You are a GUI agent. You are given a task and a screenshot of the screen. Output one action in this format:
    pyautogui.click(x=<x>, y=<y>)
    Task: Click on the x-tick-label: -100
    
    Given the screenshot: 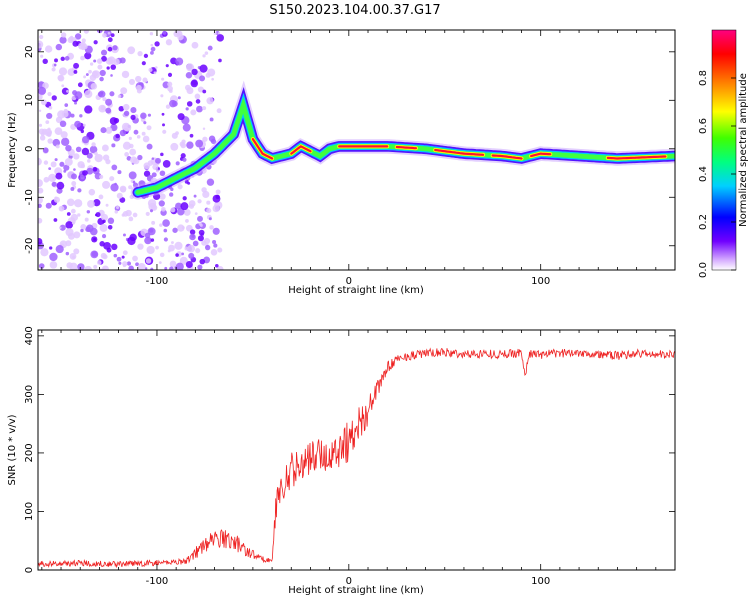 What is the action you would take?
    pyautogui.click(x=157, y=281)
    